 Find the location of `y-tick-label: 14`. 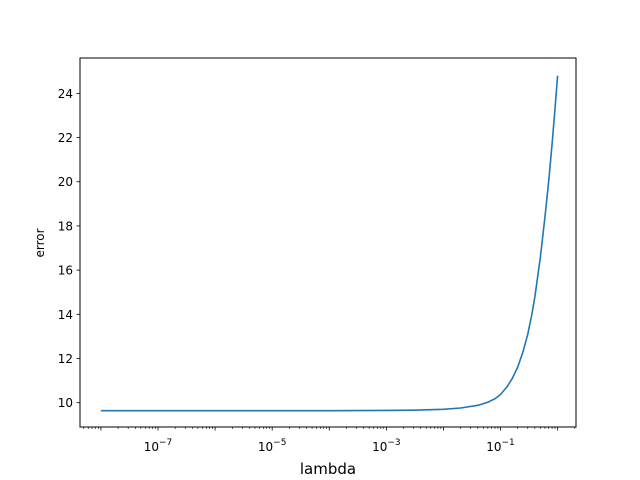

y-tick-label: 14 is located at coordinates (65, 315).